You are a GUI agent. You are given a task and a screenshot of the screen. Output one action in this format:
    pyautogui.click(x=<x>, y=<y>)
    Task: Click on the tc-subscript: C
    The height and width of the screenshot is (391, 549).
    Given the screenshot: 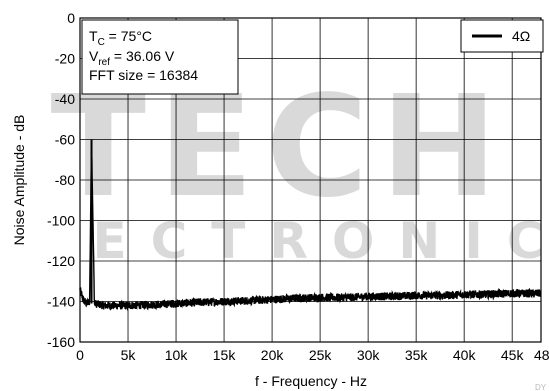 What is the action you would take?
    pyautogui.click(x=101, y=42)
    